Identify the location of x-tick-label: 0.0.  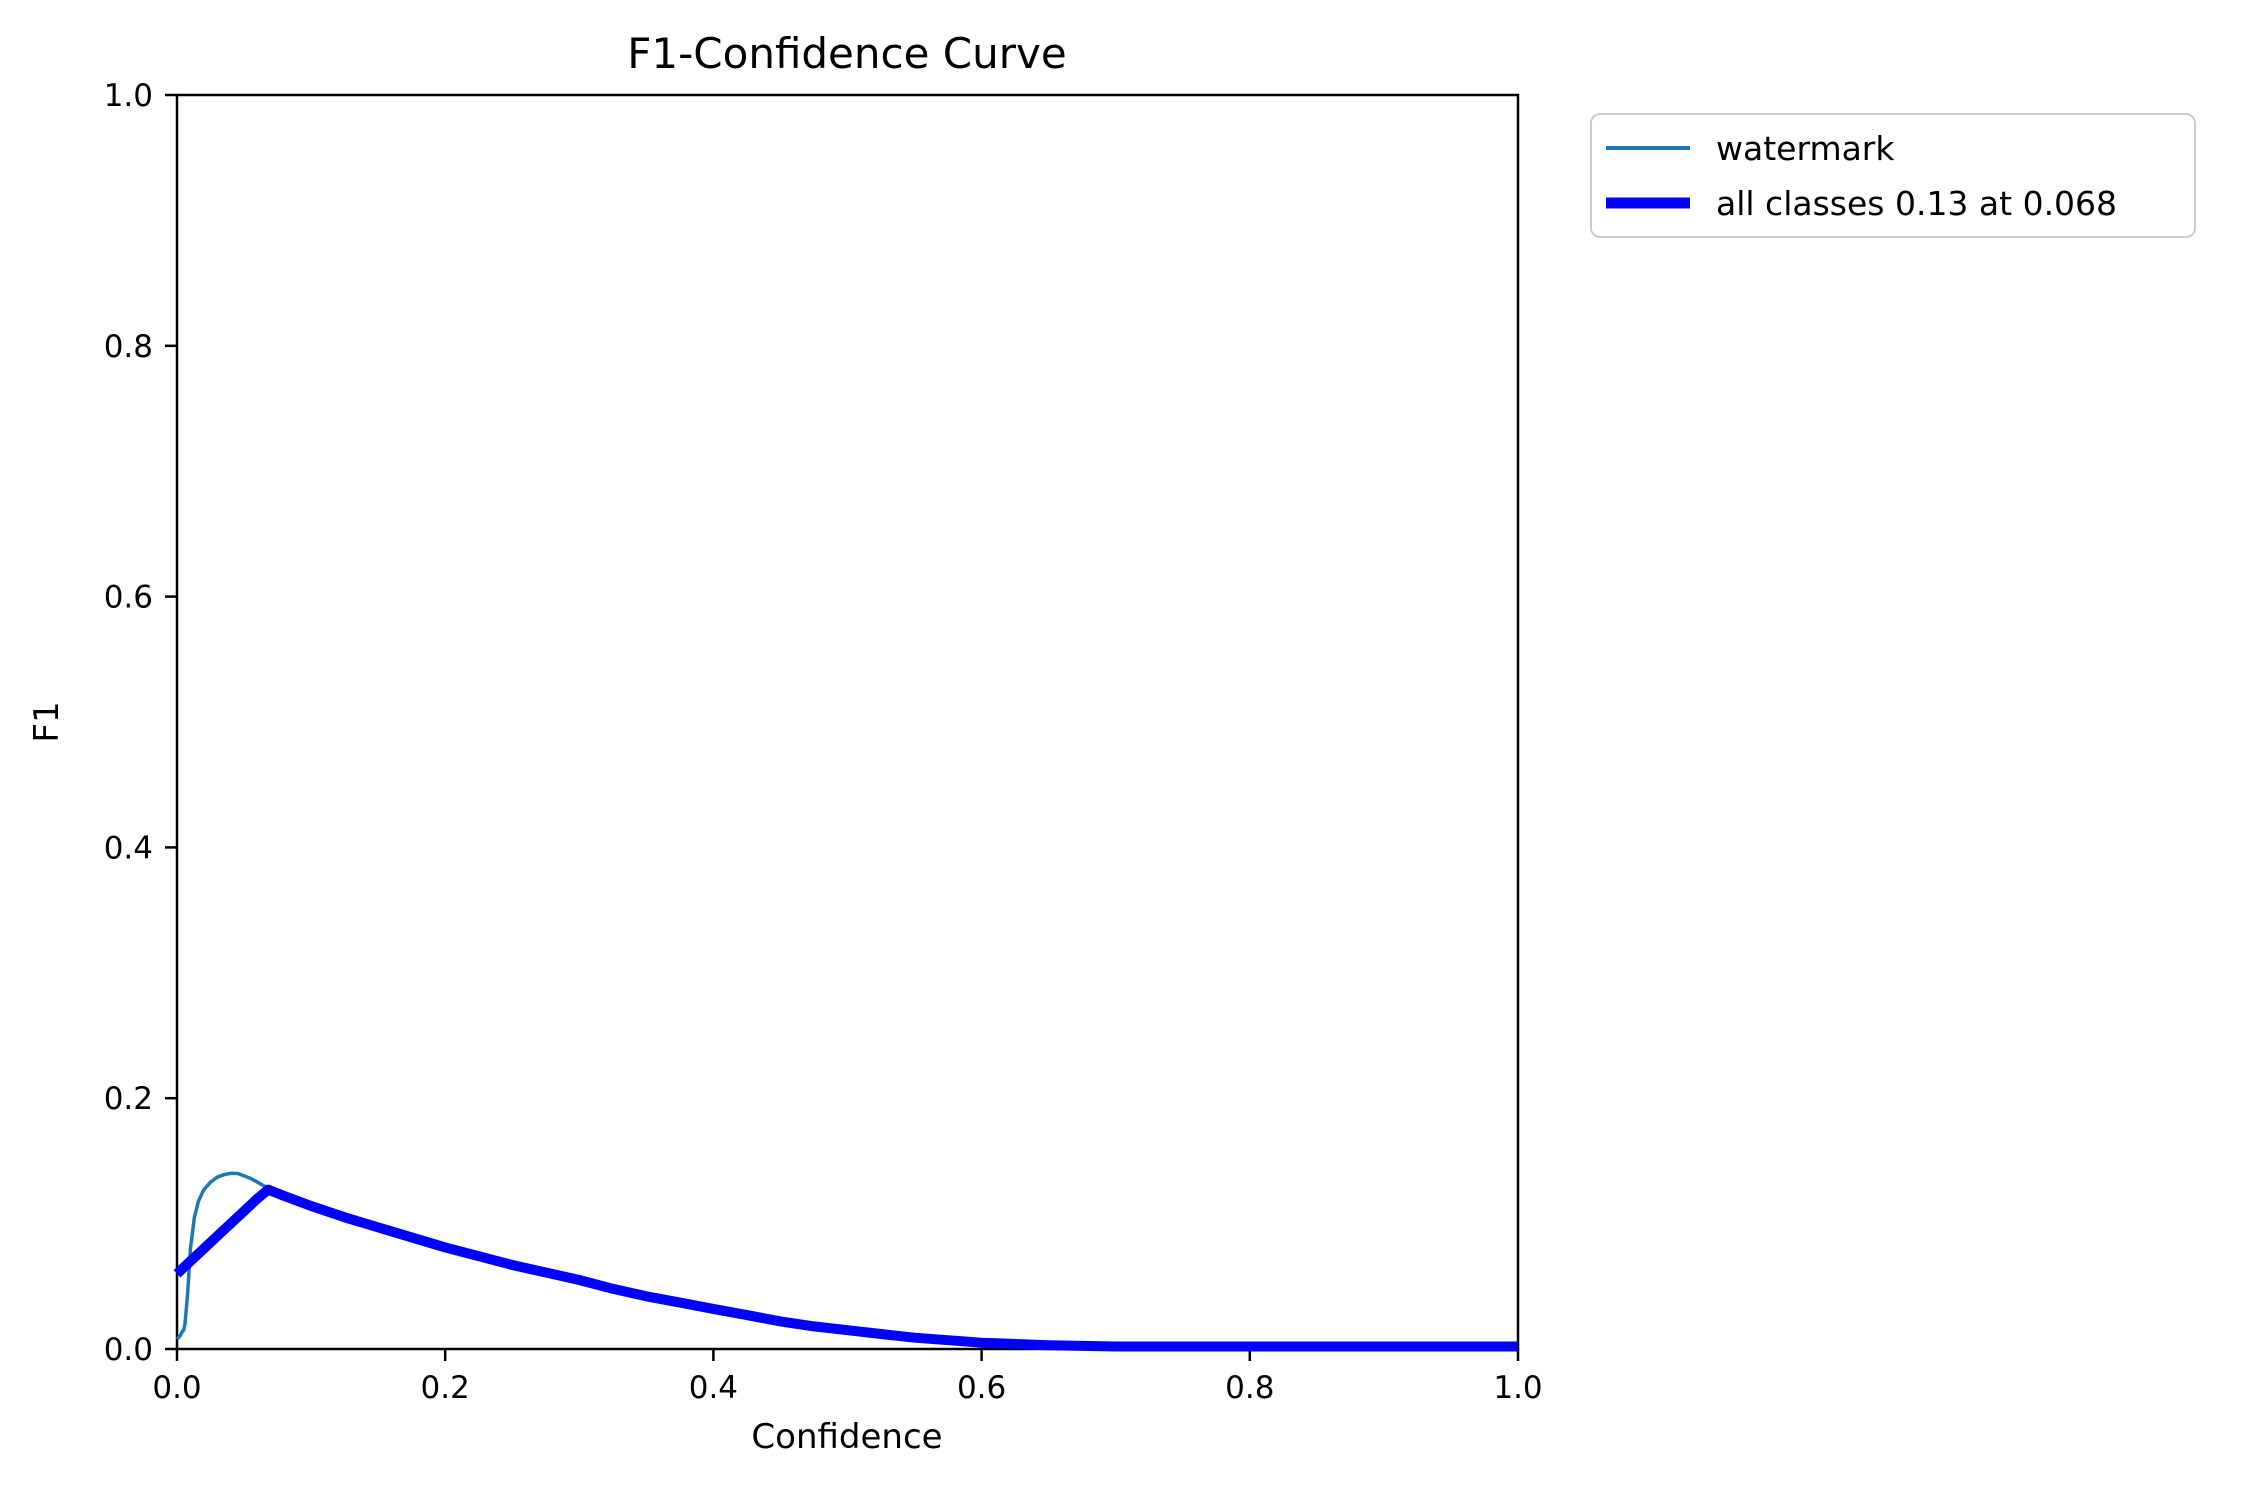
(176, 1388).